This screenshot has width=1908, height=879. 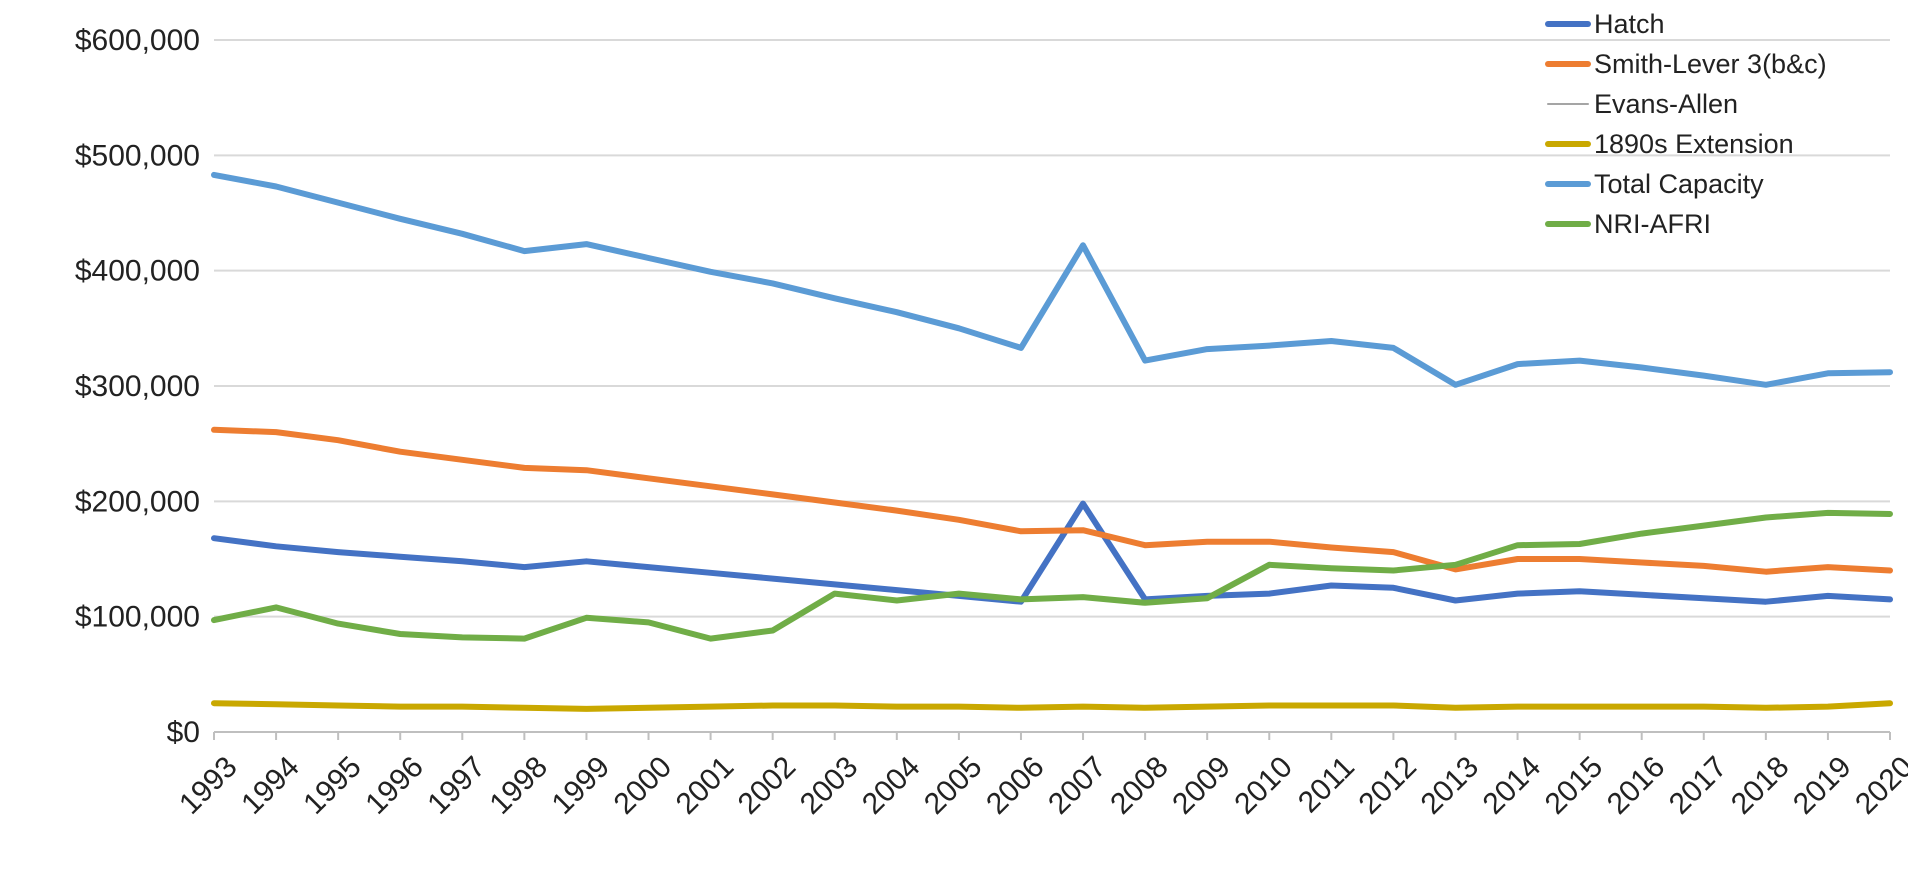 I want to click on x-tick-label: 1993, so click(x=208, y=785).